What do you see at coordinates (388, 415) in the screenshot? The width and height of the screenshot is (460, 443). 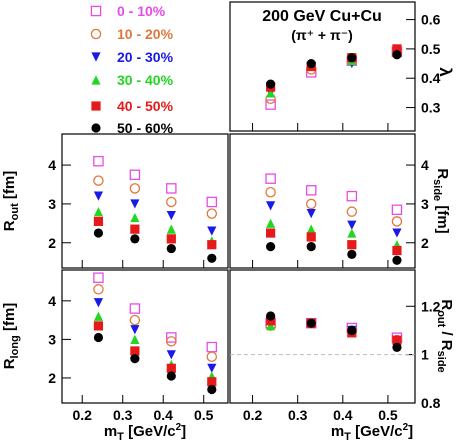 I see `x-tick-label: 0.5` at bounding box center [388, 415].